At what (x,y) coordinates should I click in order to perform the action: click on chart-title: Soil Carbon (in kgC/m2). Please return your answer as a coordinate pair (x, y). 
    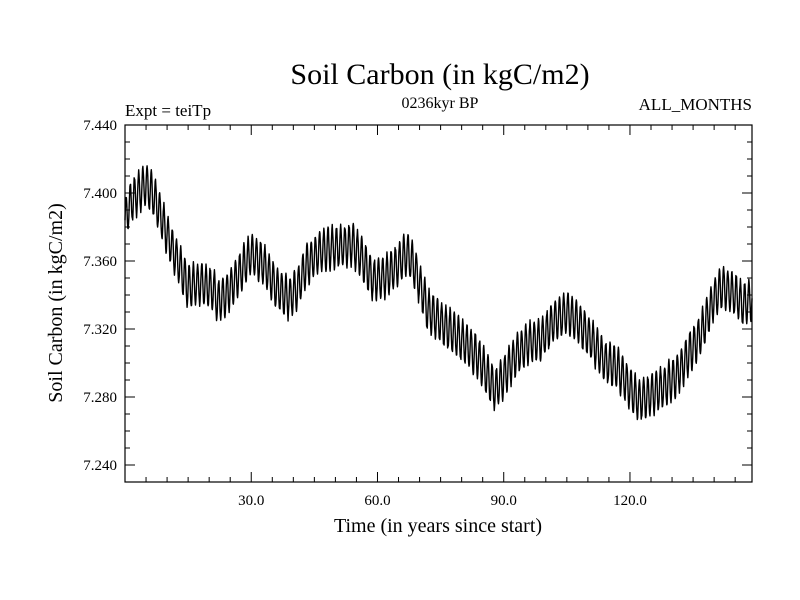
    Looking at the image, I should click on (439, 74).